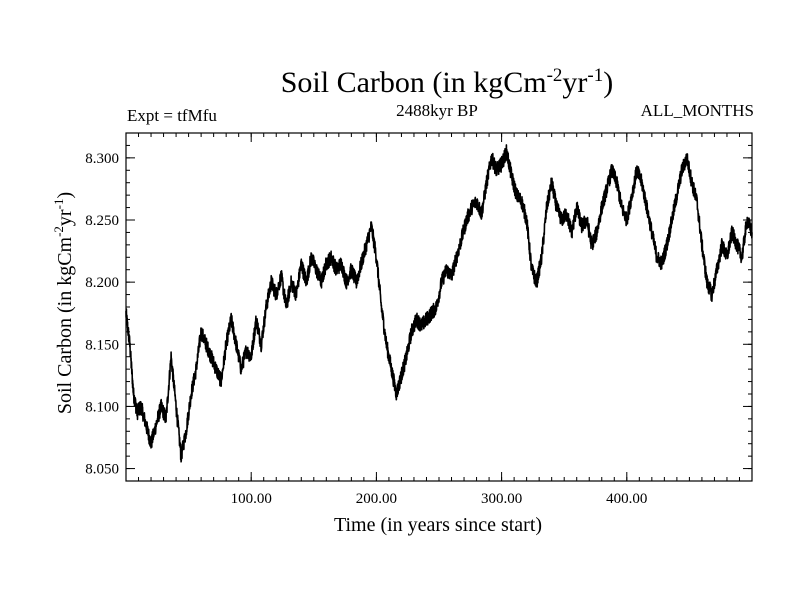 The width and height of the screenshot is (800, 600). I want to click on chart-title-suffix: ), so click(608, 82).